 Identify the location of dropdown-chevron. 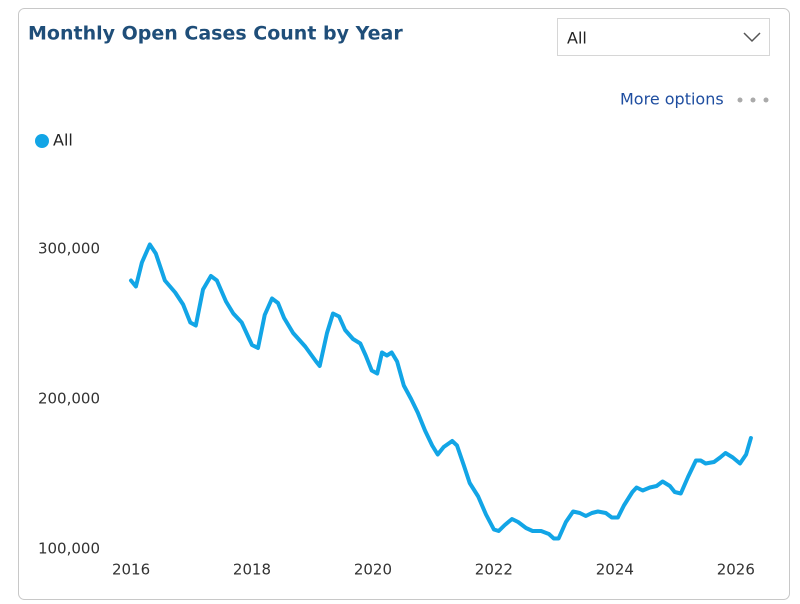
(752, 37).